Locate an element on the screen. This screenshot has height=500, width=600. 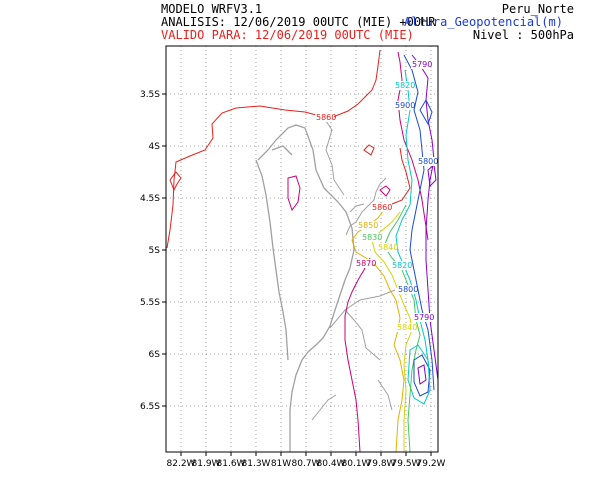
y-tick-label: 3.5S is located at coordinates (150, 95).